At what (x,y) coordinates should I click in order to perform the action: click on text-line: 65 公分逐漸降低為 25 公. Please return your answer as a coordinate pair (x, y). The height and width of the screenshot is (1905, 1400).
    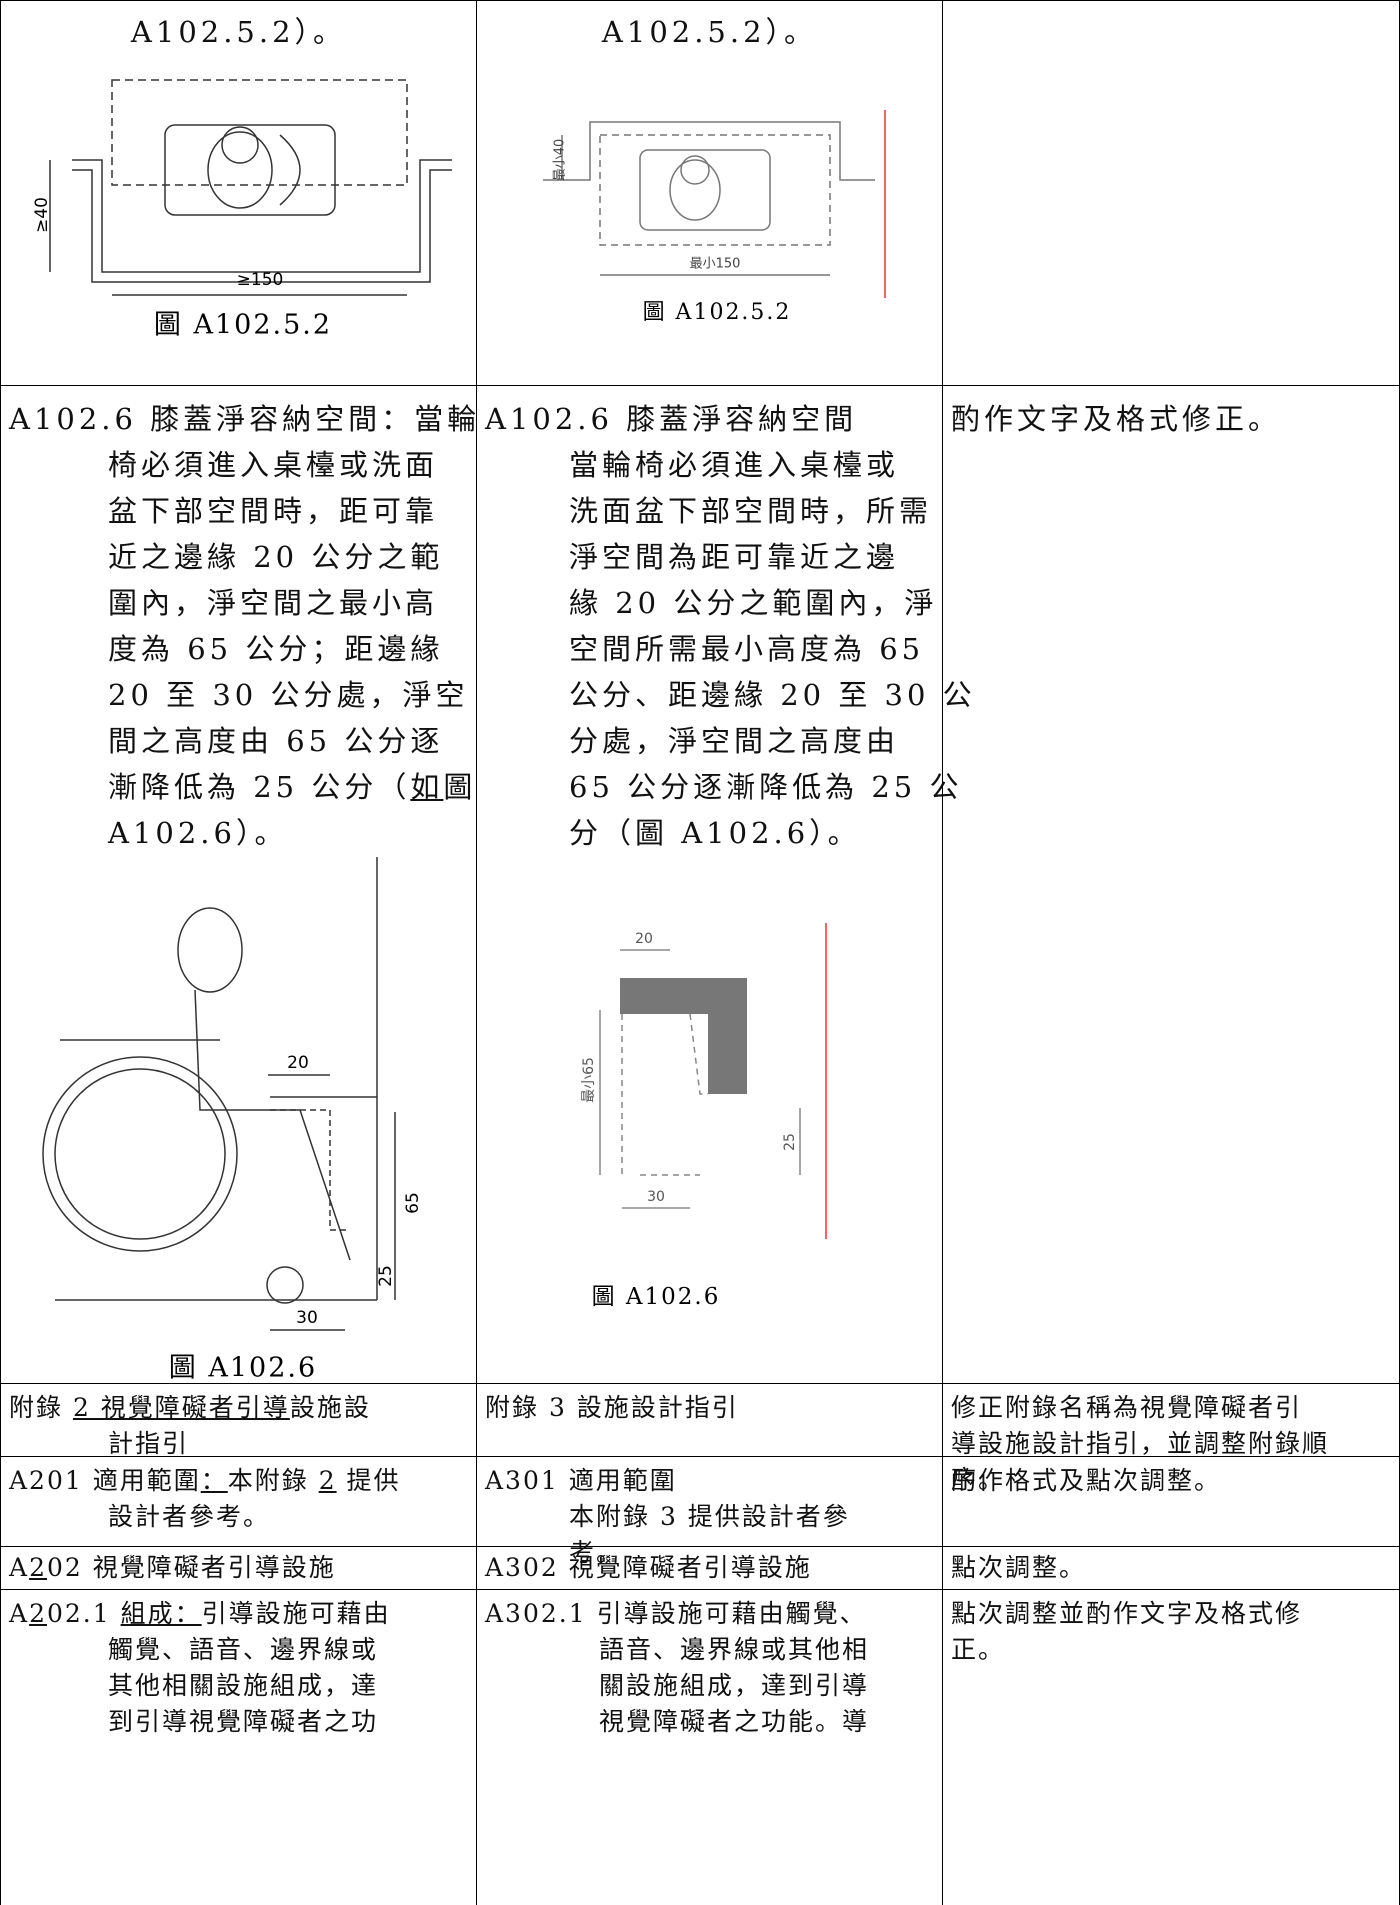
    Looking at the image, I should click on (766, 787).